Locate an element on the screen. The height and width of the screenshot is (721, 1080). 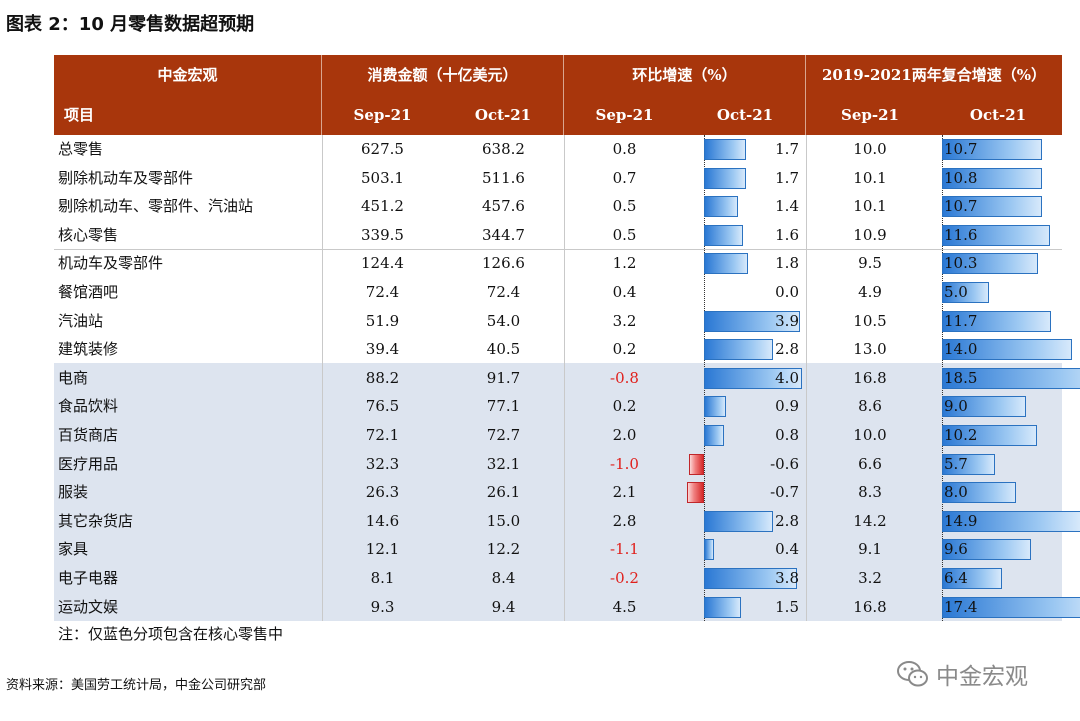
table-row: 剔除机动车及零部件 503.1 511.6 0.7 1.7 10.1 10.8 is located at coordinates (558, 178).